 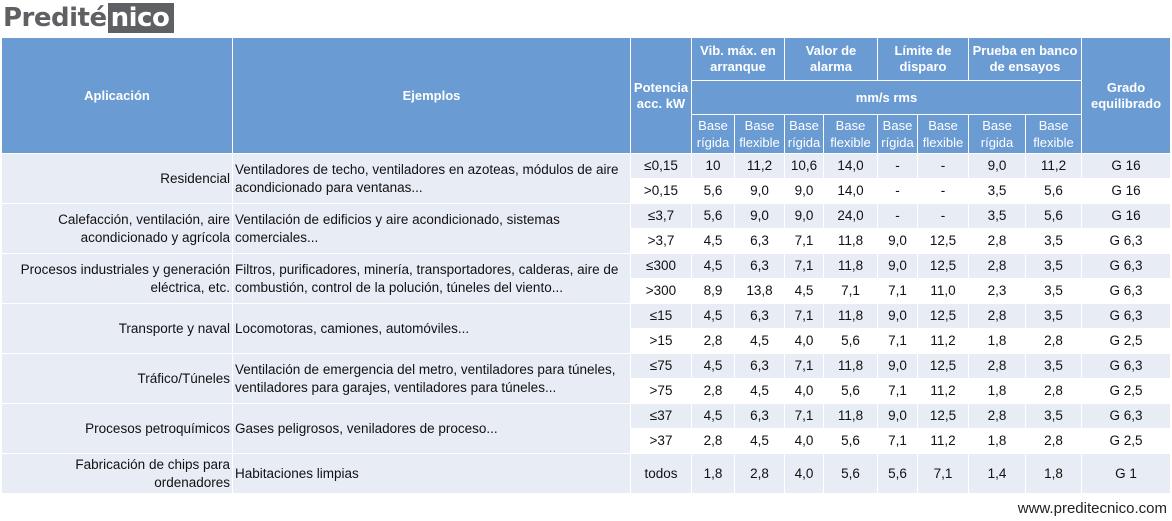 What do you see at coordinates (661, 216) in the screenshot?
I see `cell-potencia: ≤3,7` at bounding box center [661, 216].